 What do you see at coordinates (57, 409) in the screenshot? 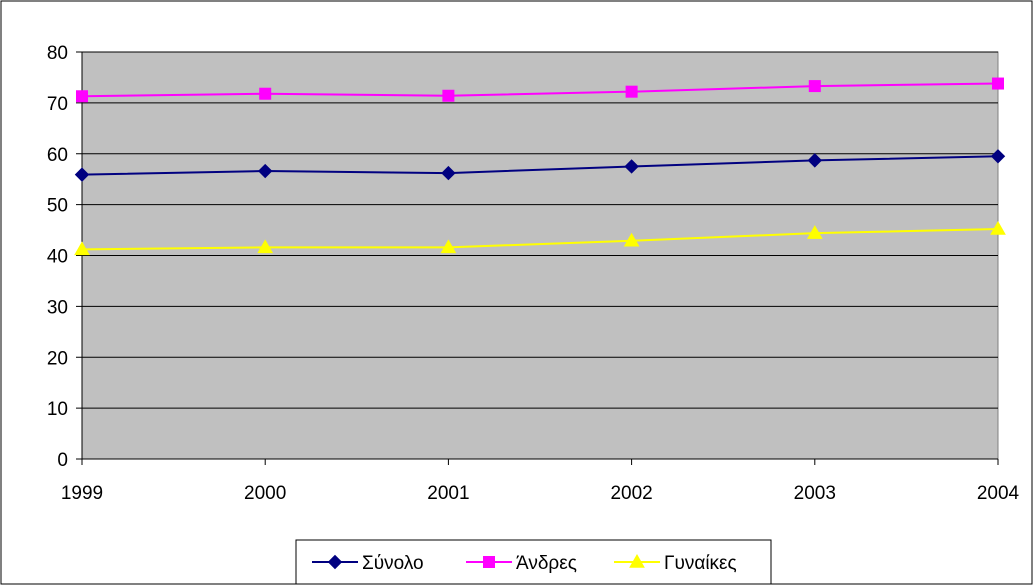
I see `y-tick-label: 10` at bounding box center [57, 409].